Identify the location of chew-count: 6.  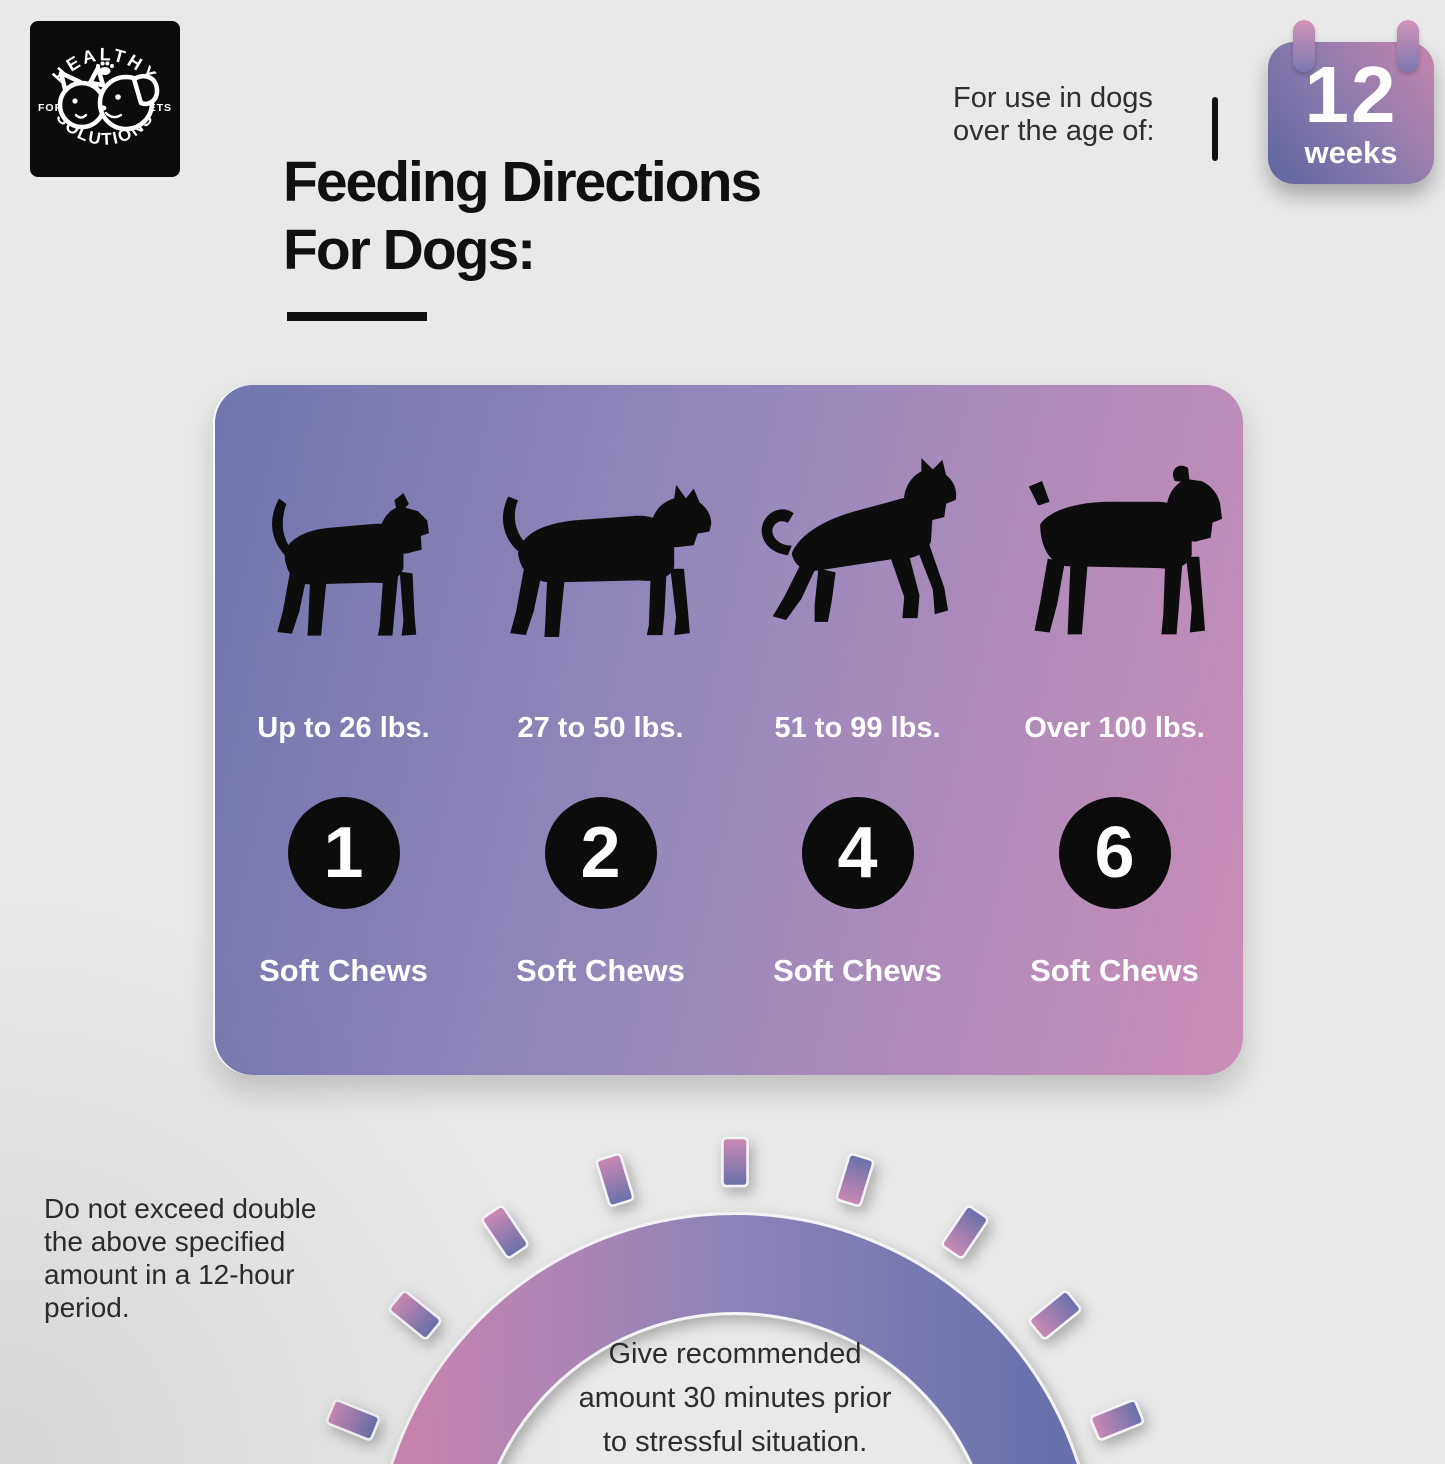
(1114, 853).